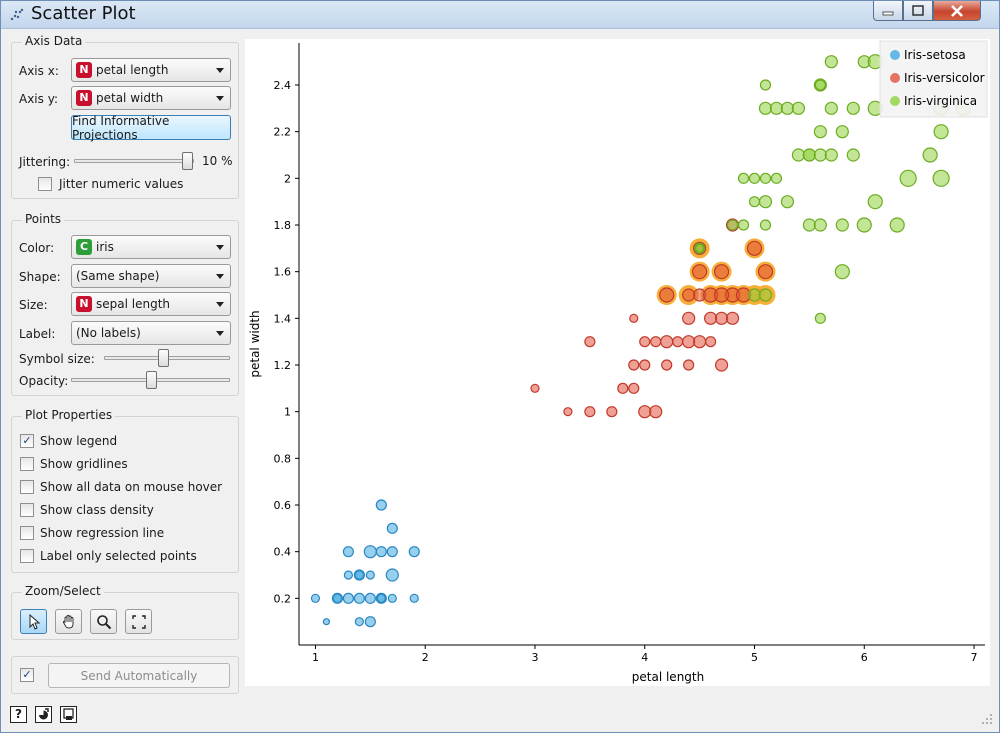  Describe the element at coordinates (151, 333) in the screenshot. I see `label-select: (No labels)` at that location.